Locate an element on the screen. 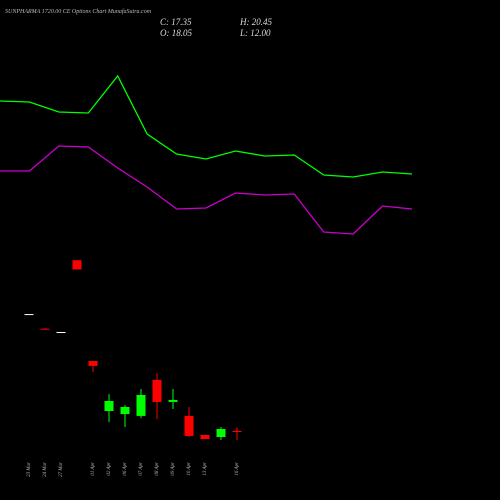 This screenshot has height=500, width=500. x-tick-label: 07 Apr is located at coordinates (141, 469).